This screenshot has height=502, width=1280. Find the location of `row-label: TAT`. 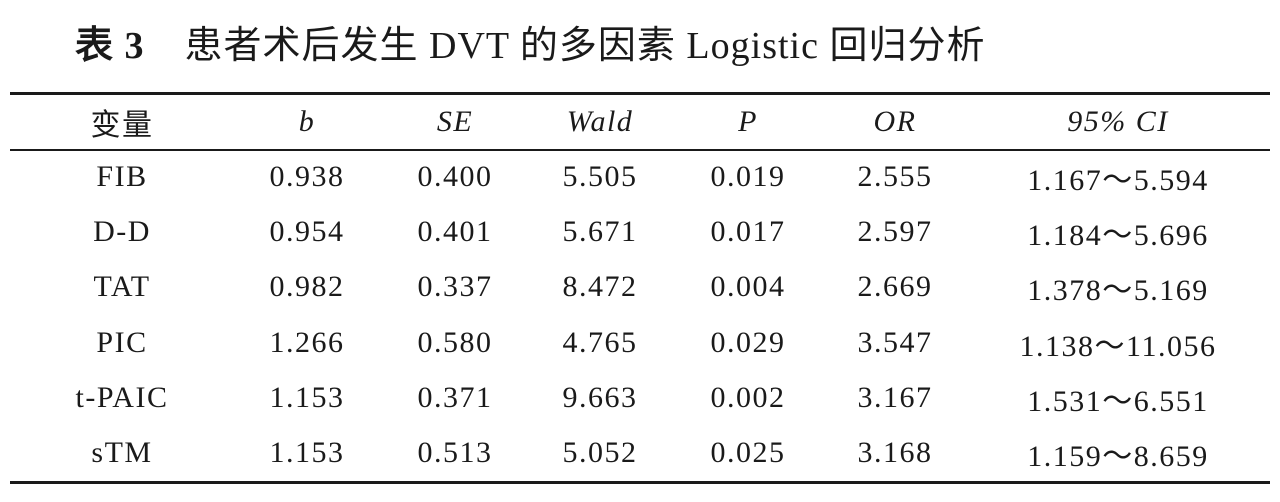

row-label: TAT is located at coordinates (122, 287).